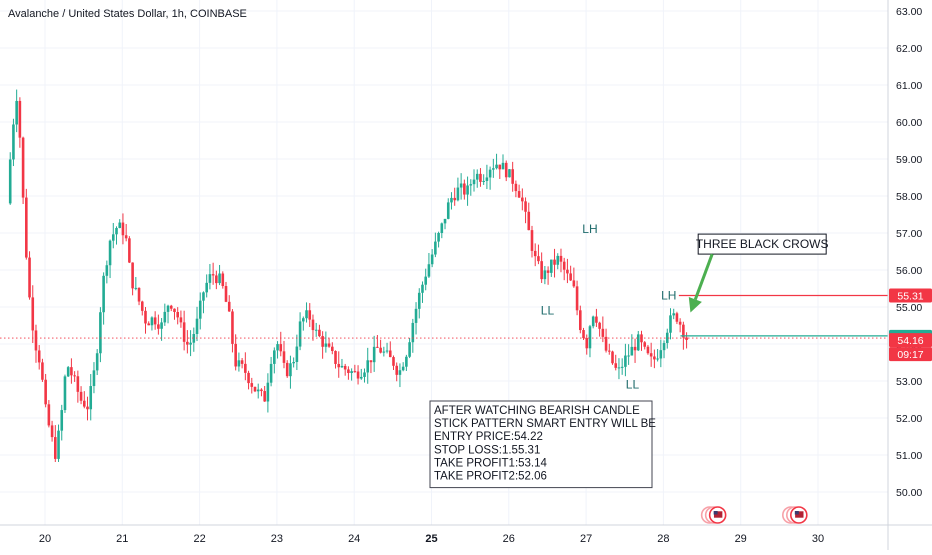 This screenshot has height=555, width=932. What do you see at coordinates (762, 244) in the screenshot?
I see `callout-box` at bounding box center [762, 244].